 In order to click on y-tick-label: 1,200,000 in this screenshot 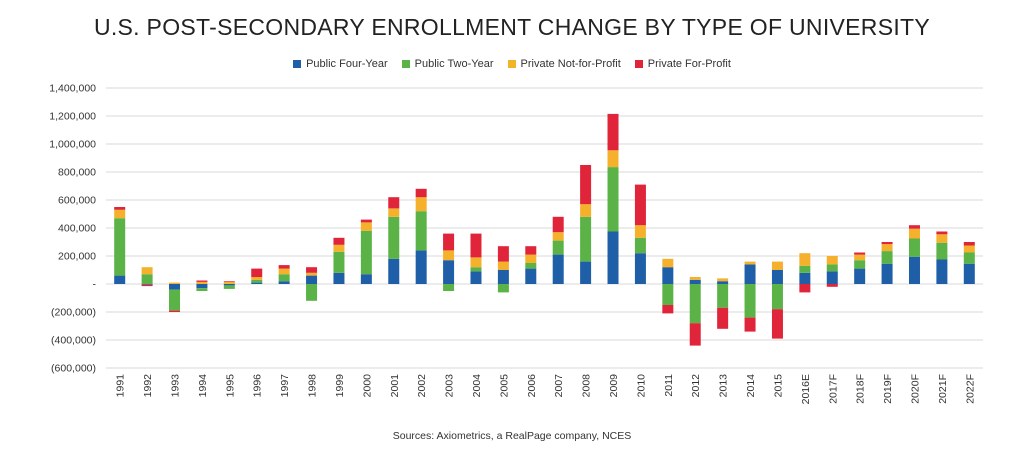, I will do `click(72, 117)`.